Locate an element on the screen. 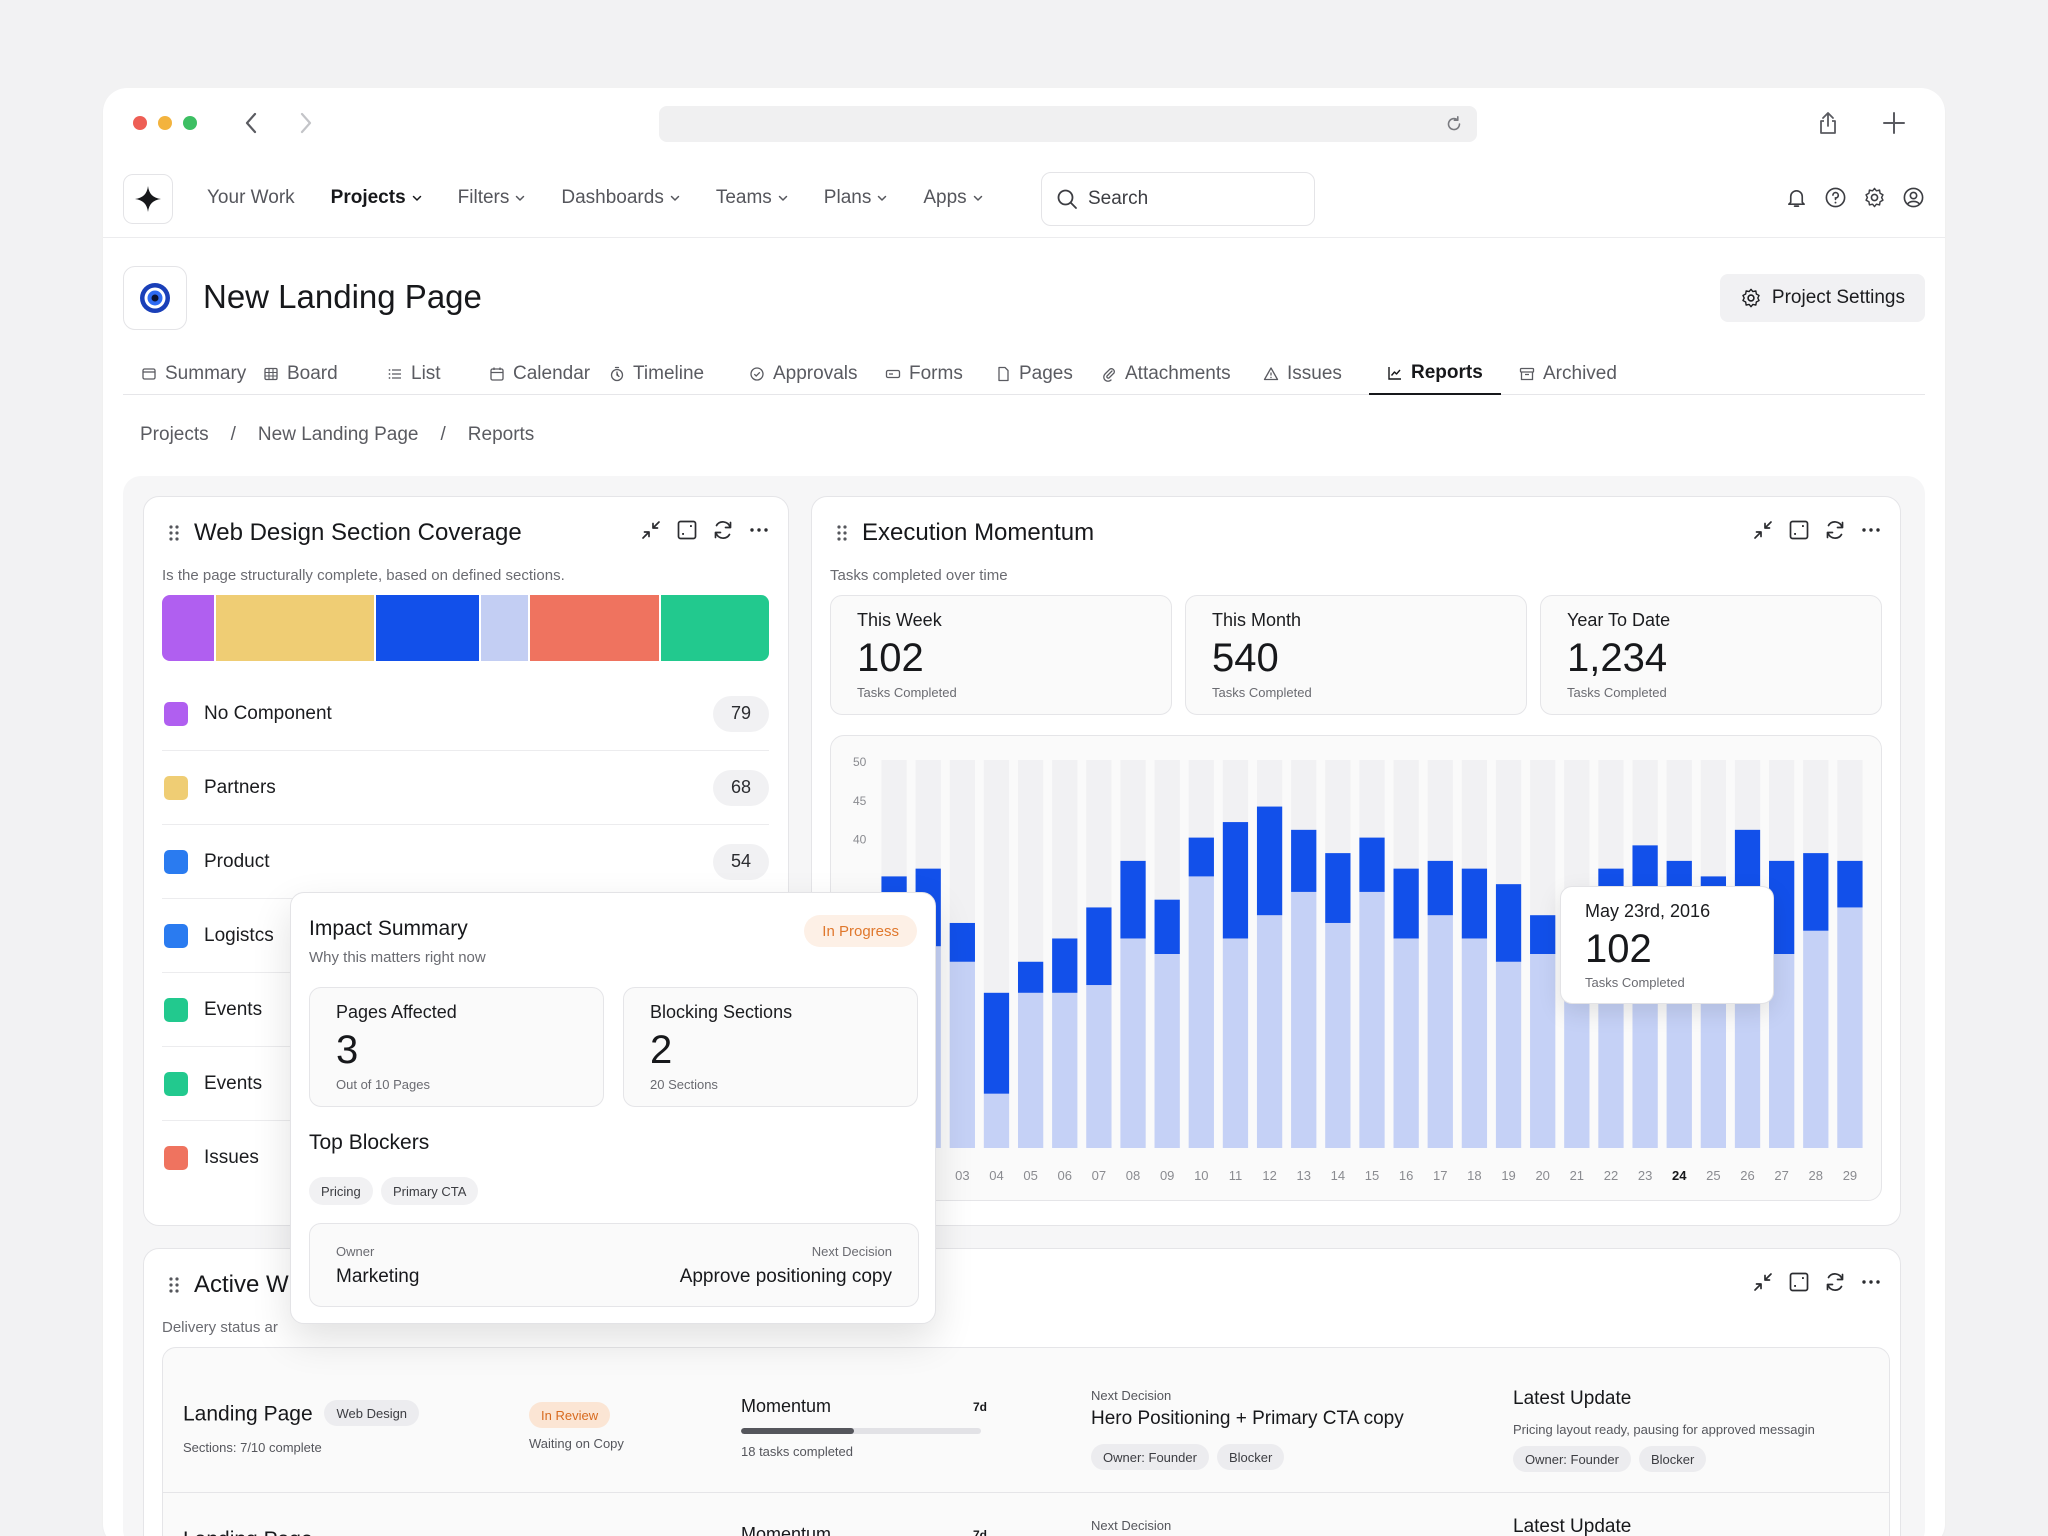  project-settings-button: Project Settings is located at coordinates (1822, 298).